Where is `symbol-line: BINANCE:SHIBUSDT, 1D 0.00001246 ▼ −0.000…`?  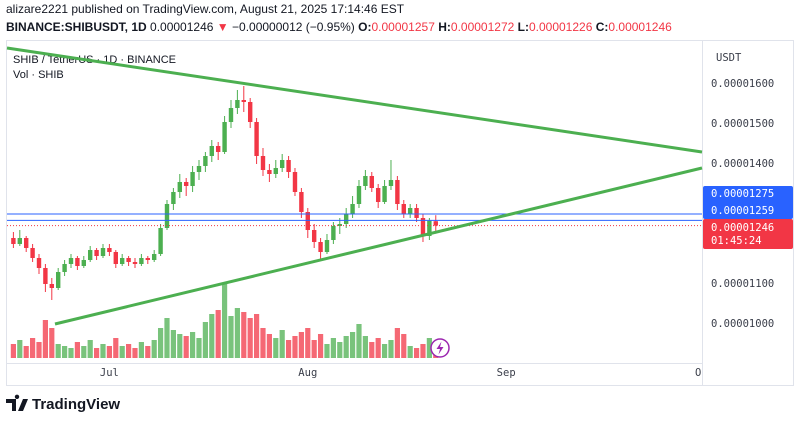 symbol-line: BINANCE:SHIBUSDT, 1D 0.00001246 ▼ −0.000… is located at coordinates (339, 27).